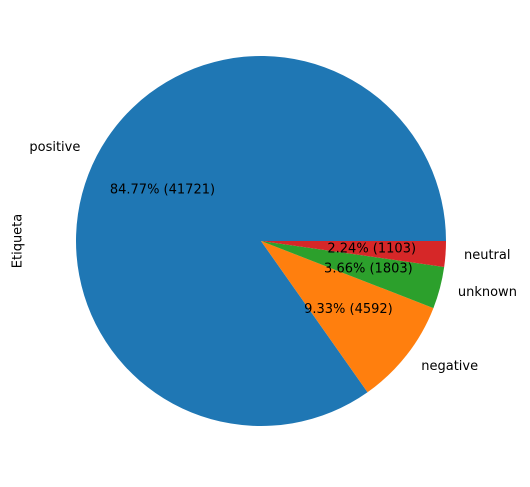 This screenshot has height=487, width=530. Describe the element at coordinates (368, 269) in the screenshot. I see `slice-pct-label-unknown: 3.66% (1803)` at that location.